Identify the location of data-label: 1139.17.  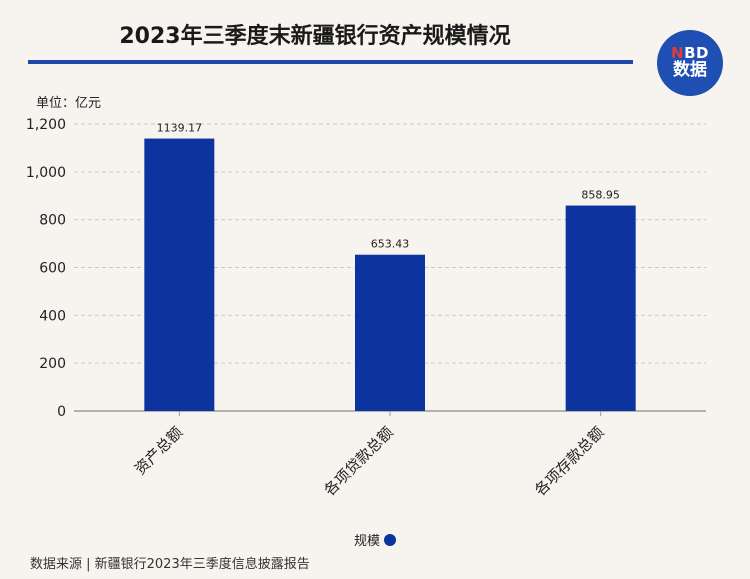
(180, 128).